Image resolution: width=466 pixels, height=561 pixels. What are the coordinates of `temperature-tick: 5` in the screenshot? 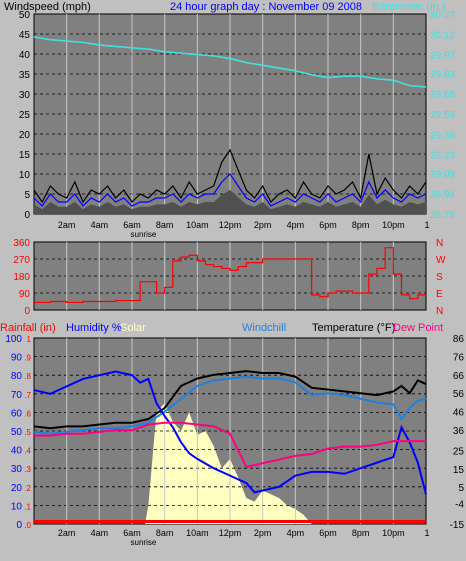 It's located at (461, 488).